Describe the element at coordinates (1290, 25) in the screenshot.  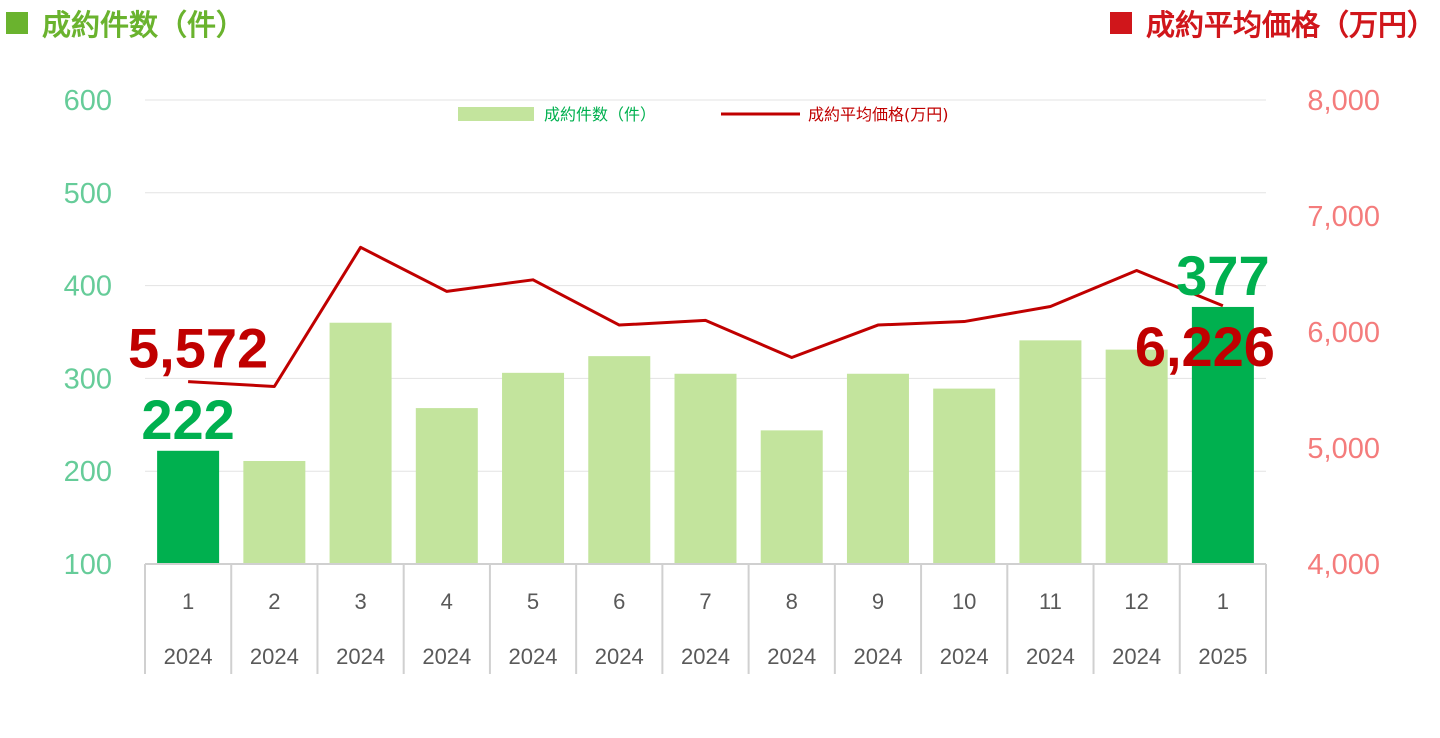
I see `right-axis-title-text: 成約平均価格（万円）` at that location.